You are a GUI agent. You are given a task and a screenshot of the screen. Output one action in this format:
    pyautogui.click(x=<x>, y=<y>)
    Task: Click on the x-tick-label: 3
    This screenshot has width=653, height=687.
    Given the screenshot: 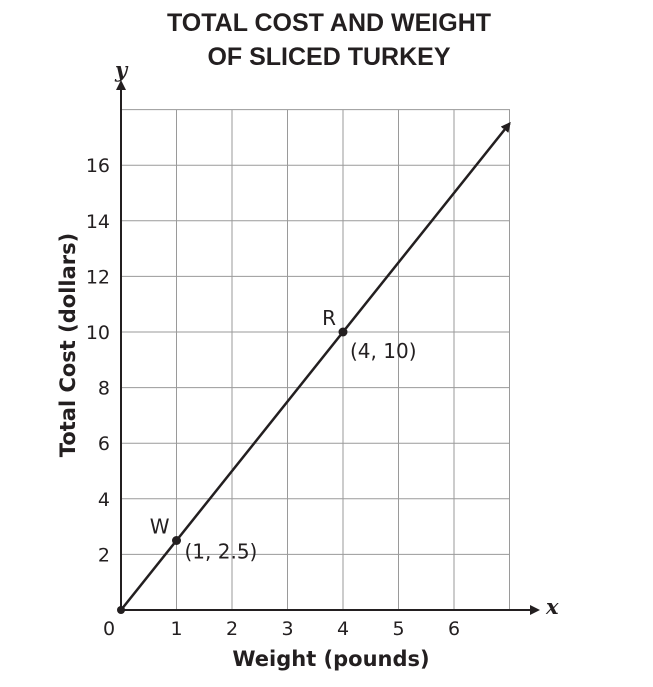 What is the action you would take?
    pyautogui.click(x=287, y=629)
    